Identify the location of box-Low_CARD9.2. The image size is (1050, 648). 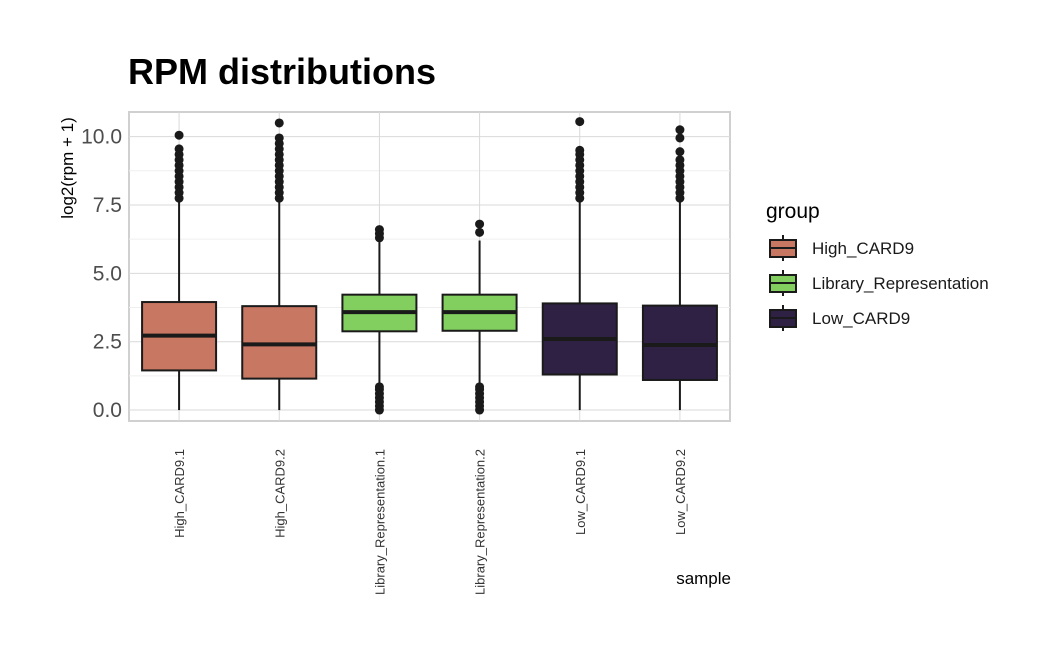
(679, 268).